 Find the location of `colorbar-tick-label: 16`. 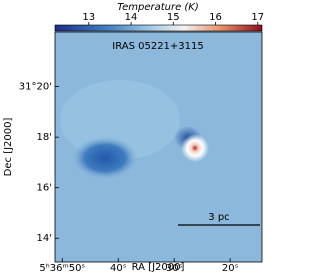

colorbar-tick-label: 16 is located at coordinates (215, 17).